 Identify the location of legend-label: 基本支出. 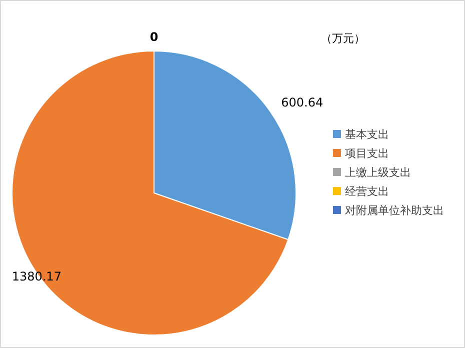
(367, 134).